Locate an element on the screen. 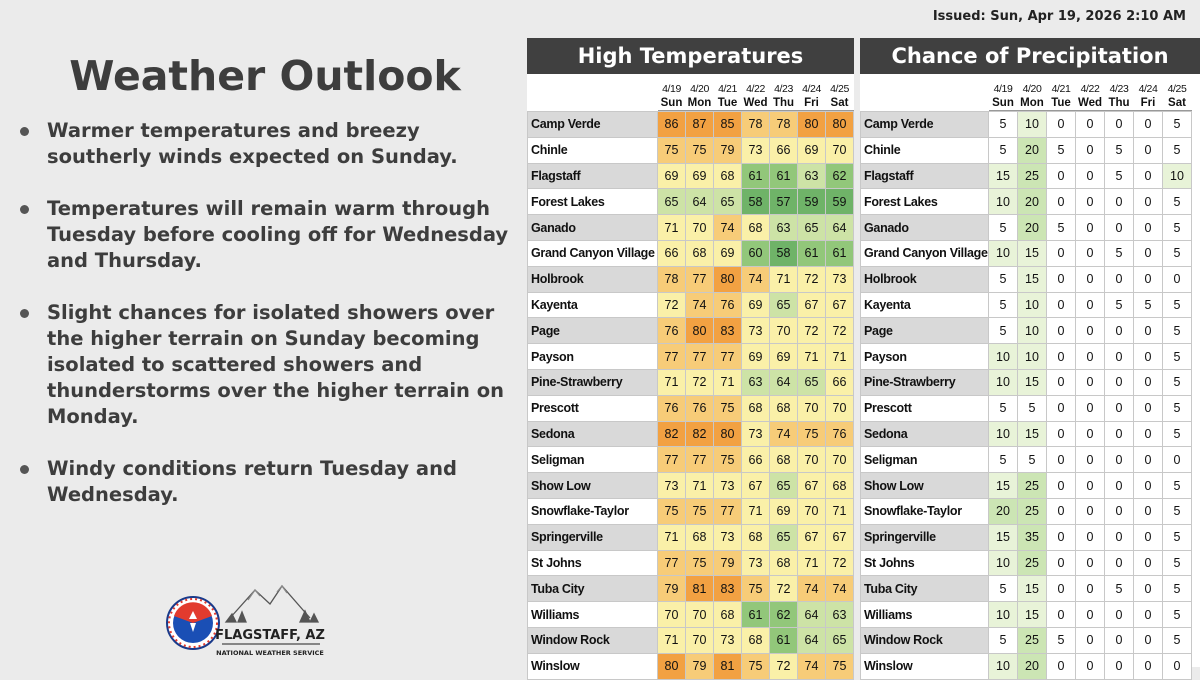  column-header: 4/23 Thu is located at coordinates (1119, 97).